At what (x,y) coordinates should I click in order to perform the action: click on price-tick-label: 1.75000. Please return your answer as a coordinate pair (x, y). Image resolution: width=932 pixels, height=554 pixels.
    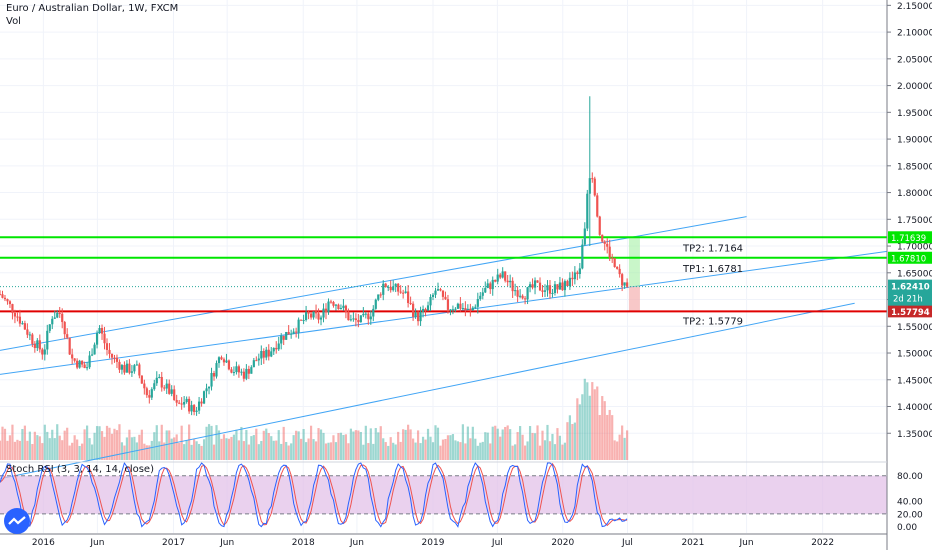
    Looking at the image, I should click on (914, 221).